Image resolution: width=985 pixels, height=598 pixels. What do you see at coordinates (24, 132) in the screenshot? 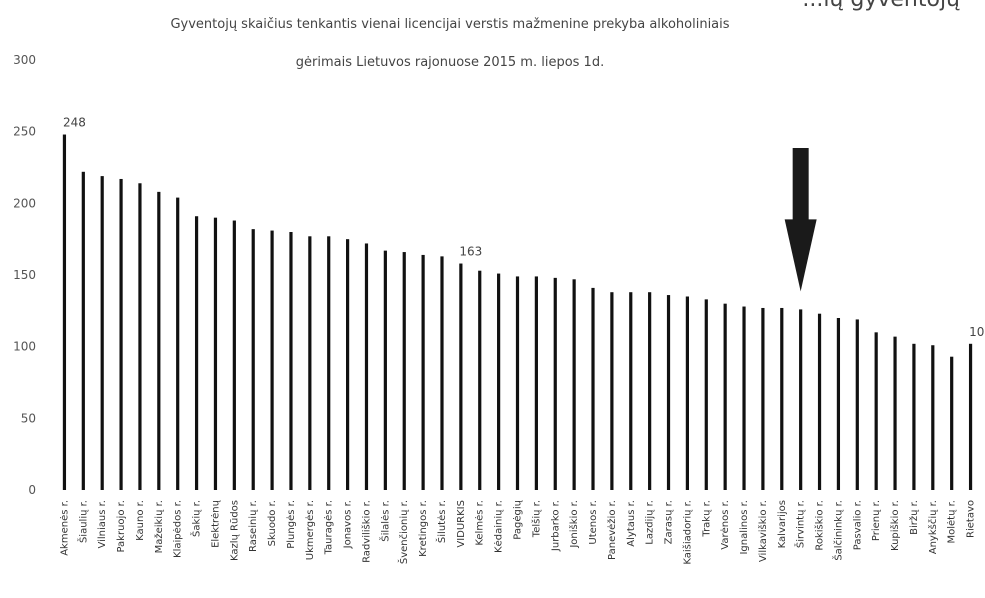
I see `y-tick-label: 250` at bounding box center [24, 132].